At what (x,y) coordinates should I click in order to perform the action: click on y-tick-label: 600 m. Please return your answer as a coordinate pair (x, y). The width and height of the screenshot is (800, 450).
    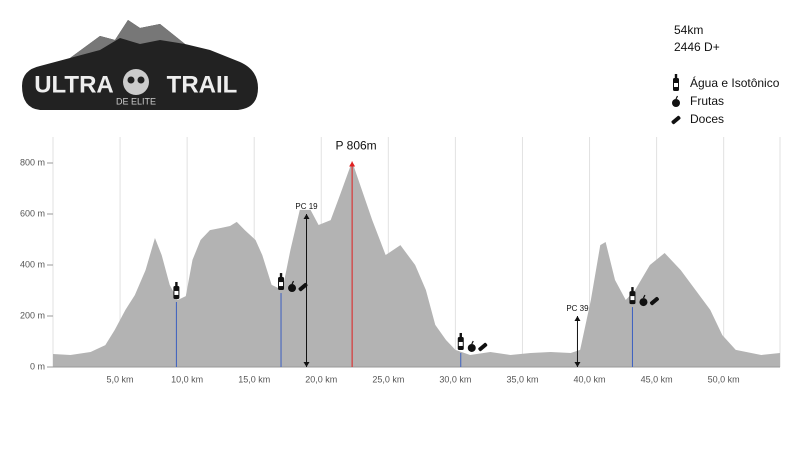
    Looking at the image, I should click on (32, 213).